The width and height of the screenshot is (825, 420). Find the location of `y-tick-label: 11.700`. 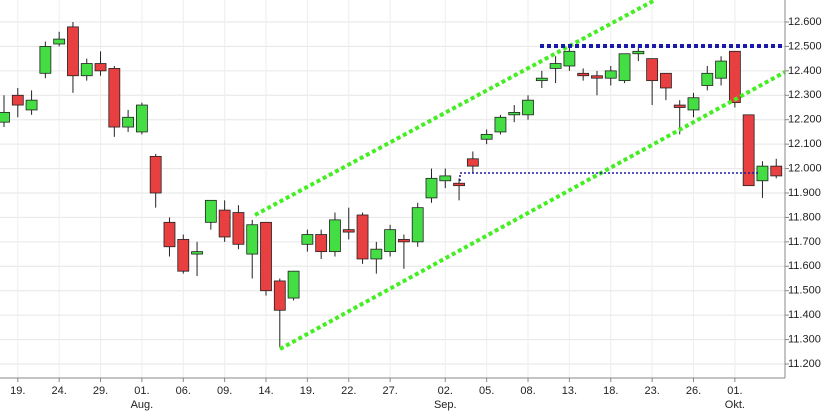

y-tick-label: 11.700 is located at coordinates (804, 242).